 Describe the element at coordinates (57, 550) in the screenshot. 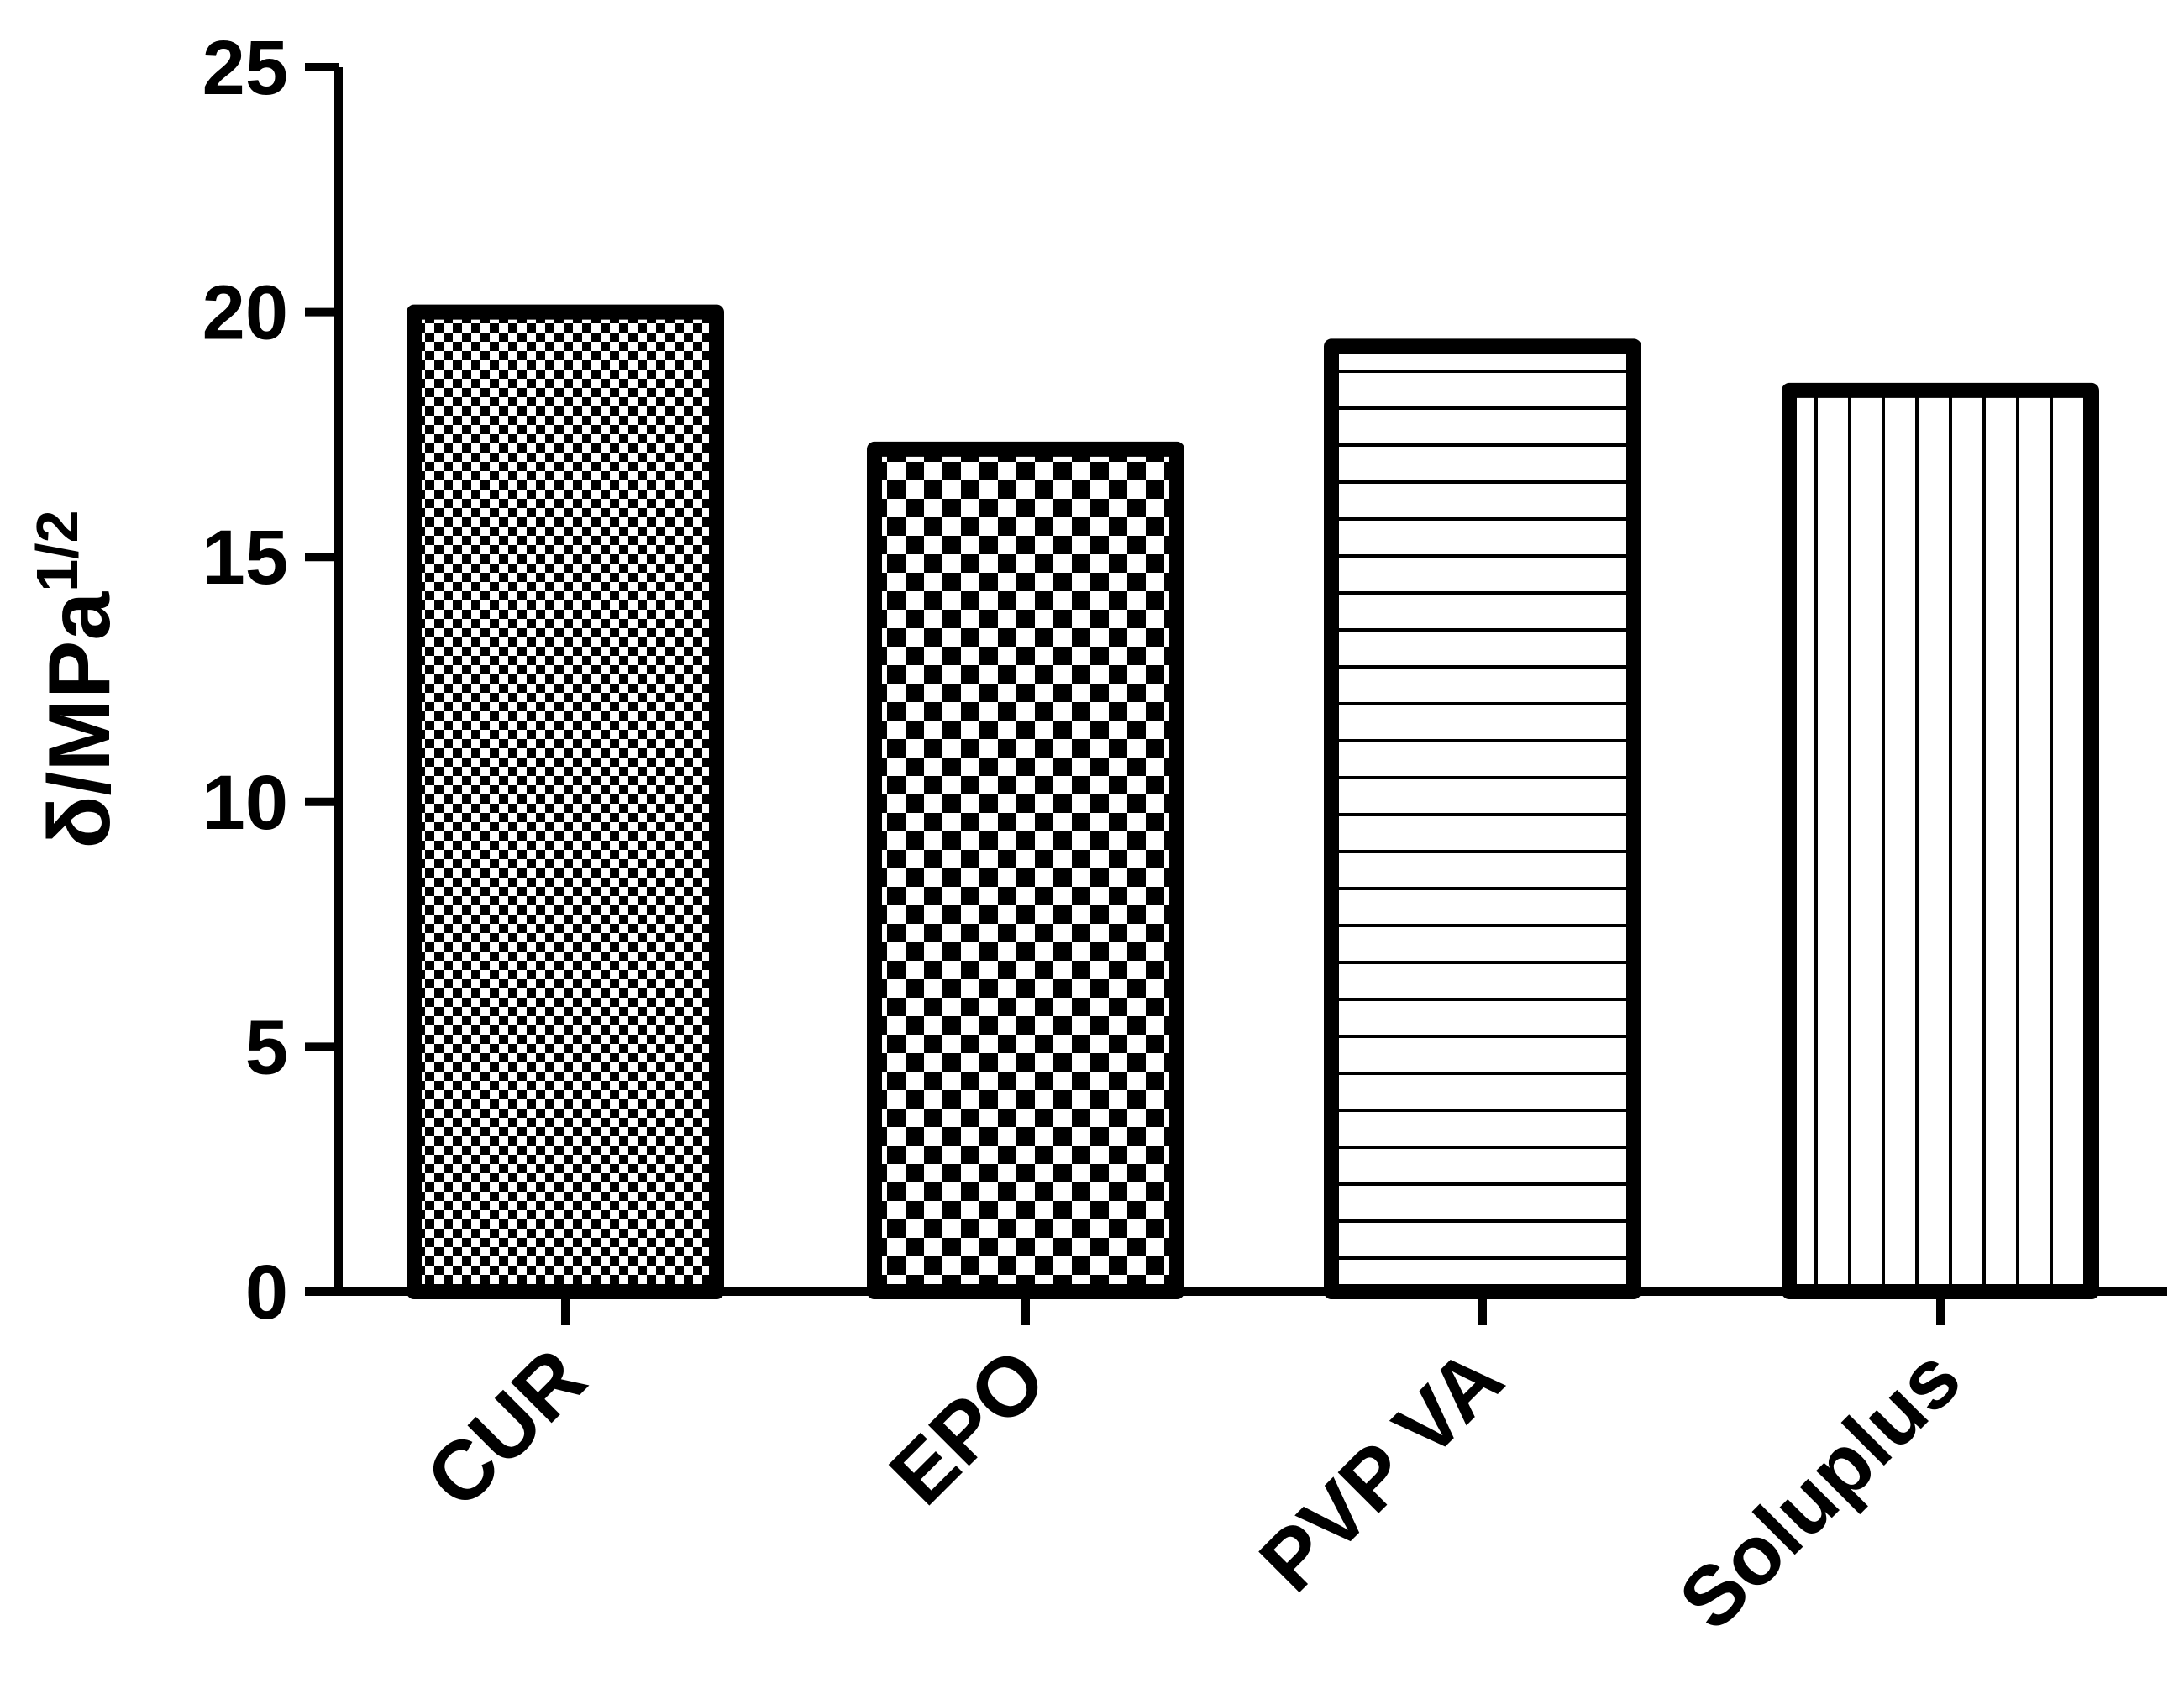

I see `y-axis-label-superscript: 1/2` at that location.